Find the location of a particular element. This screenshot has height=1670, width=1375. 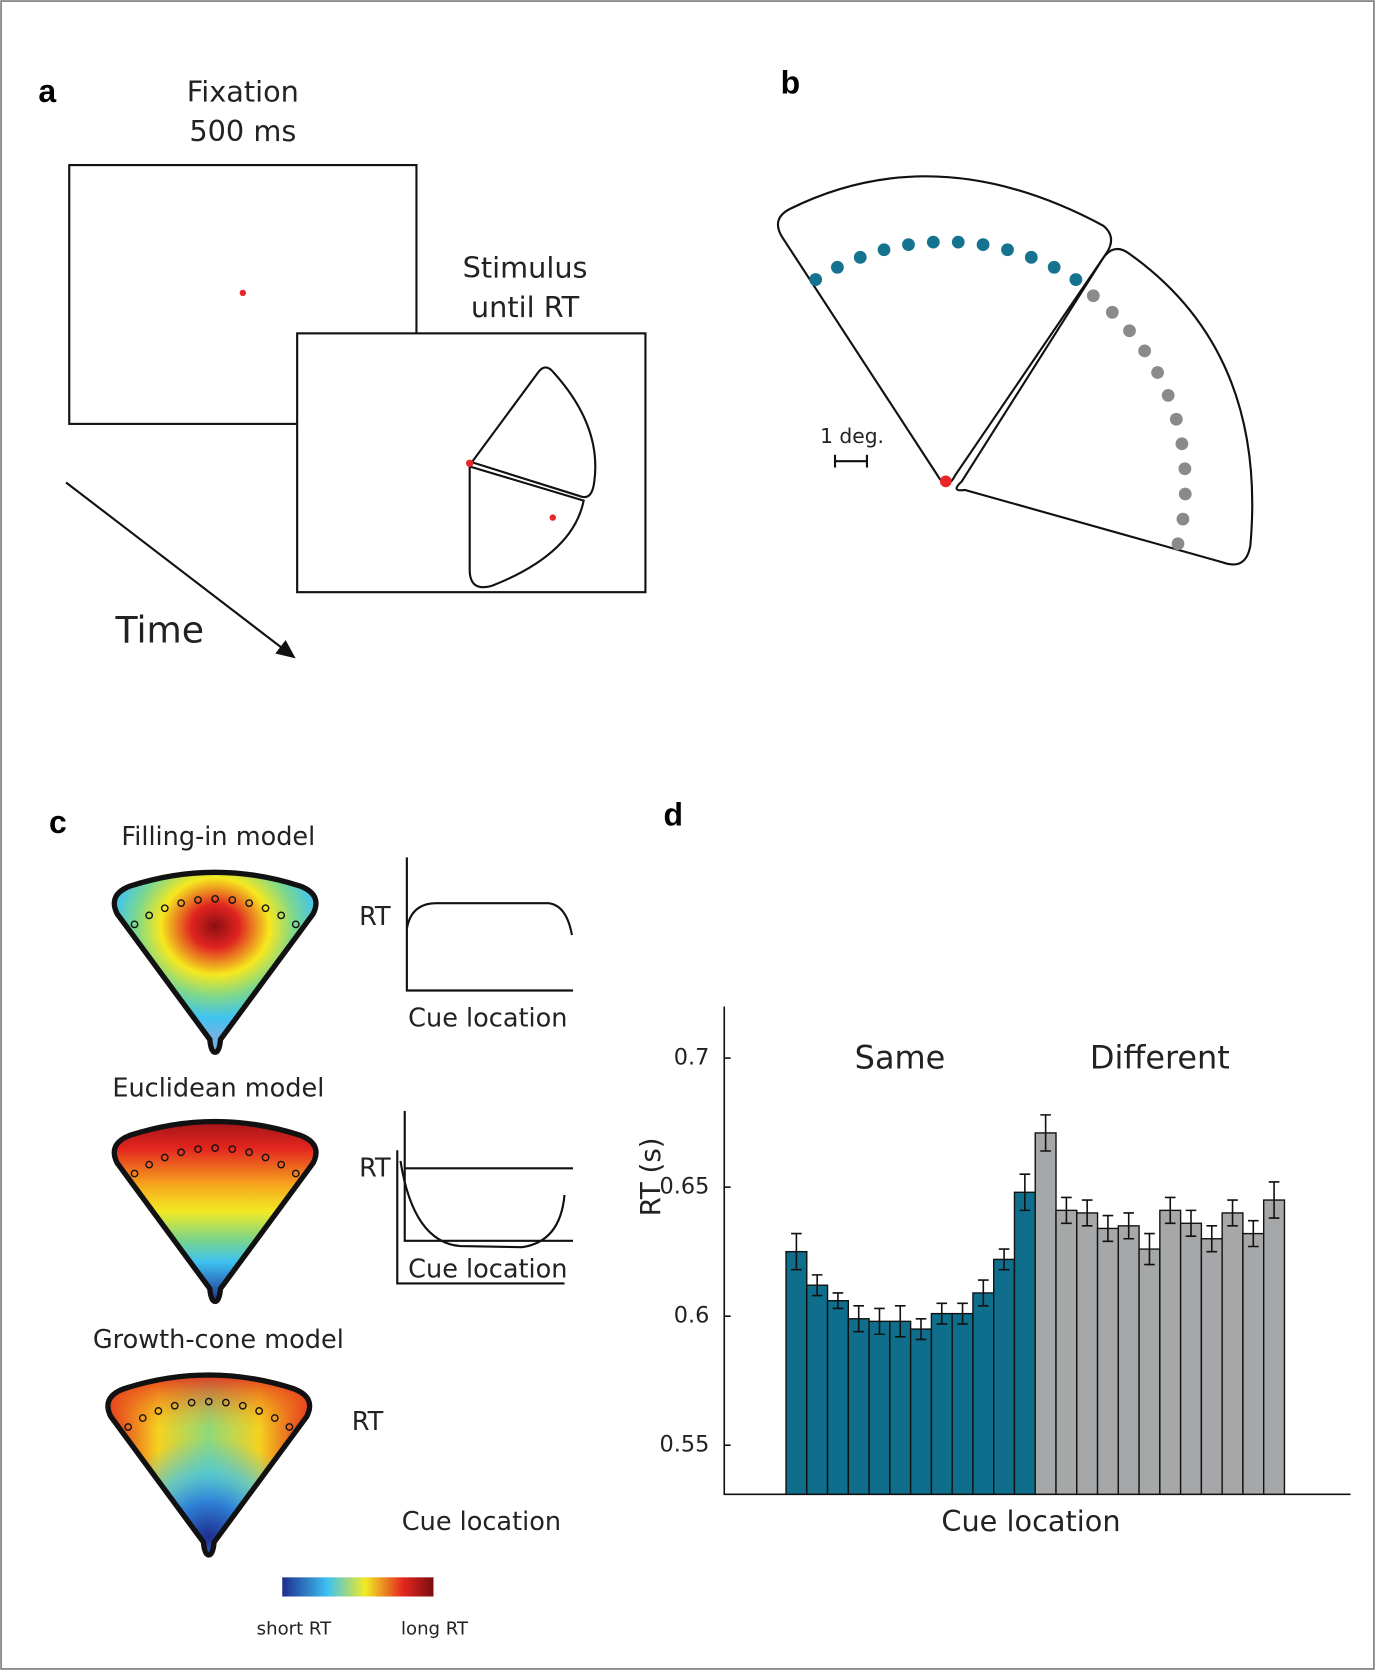

colorbar-label: long RT is located at coordinates (435, 1629).